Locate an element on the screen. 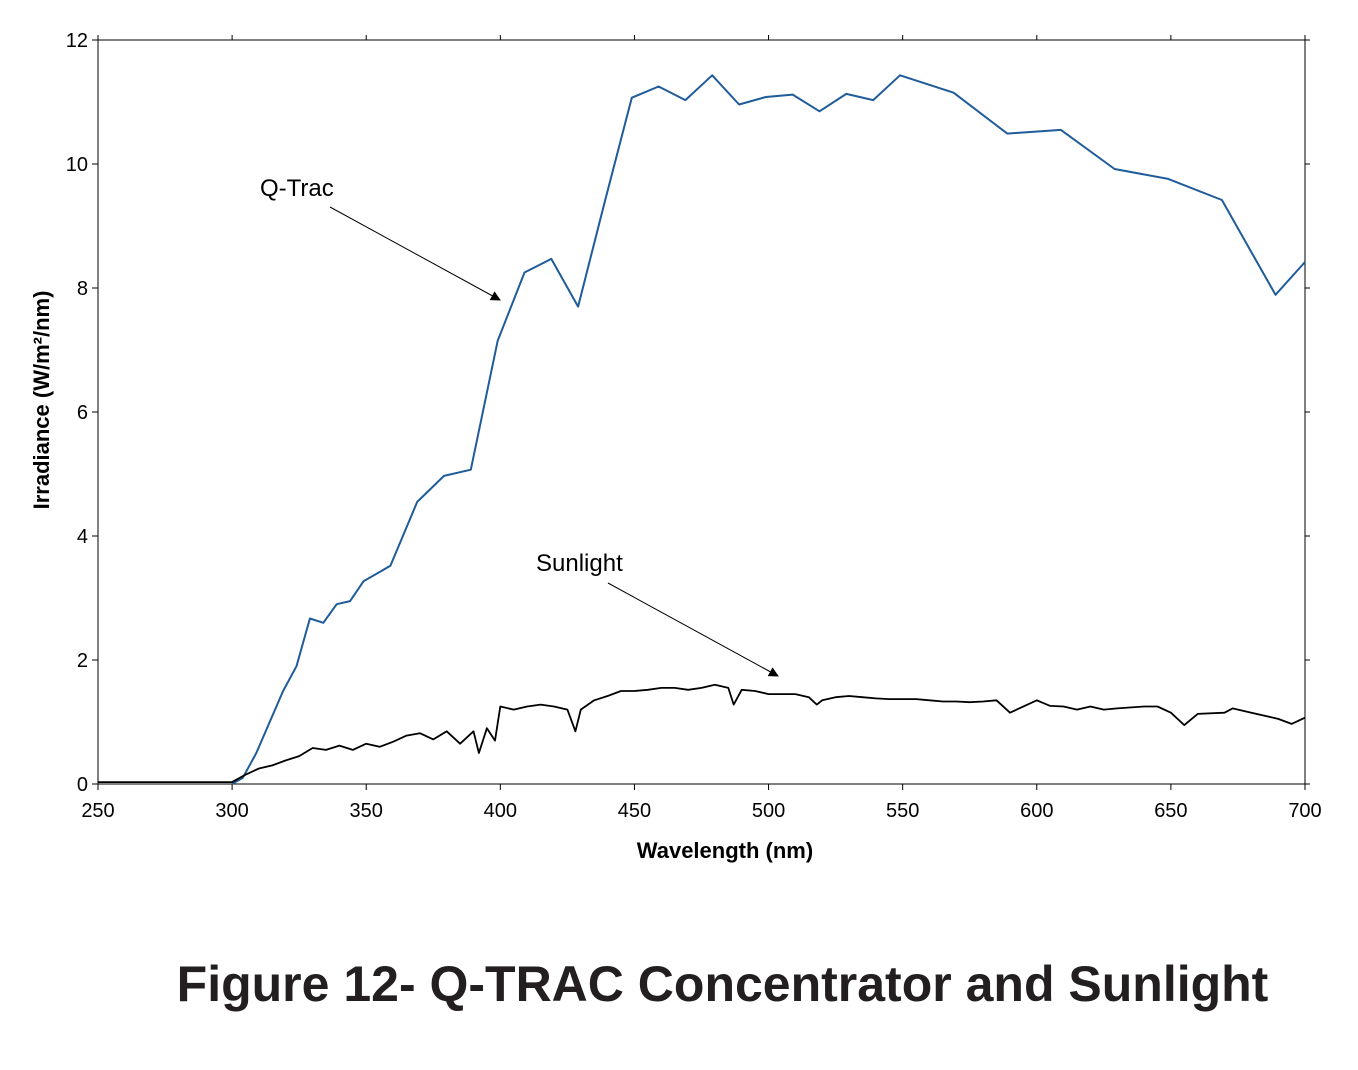  y-tick-label: 10 is located at coordinates (77, 165).